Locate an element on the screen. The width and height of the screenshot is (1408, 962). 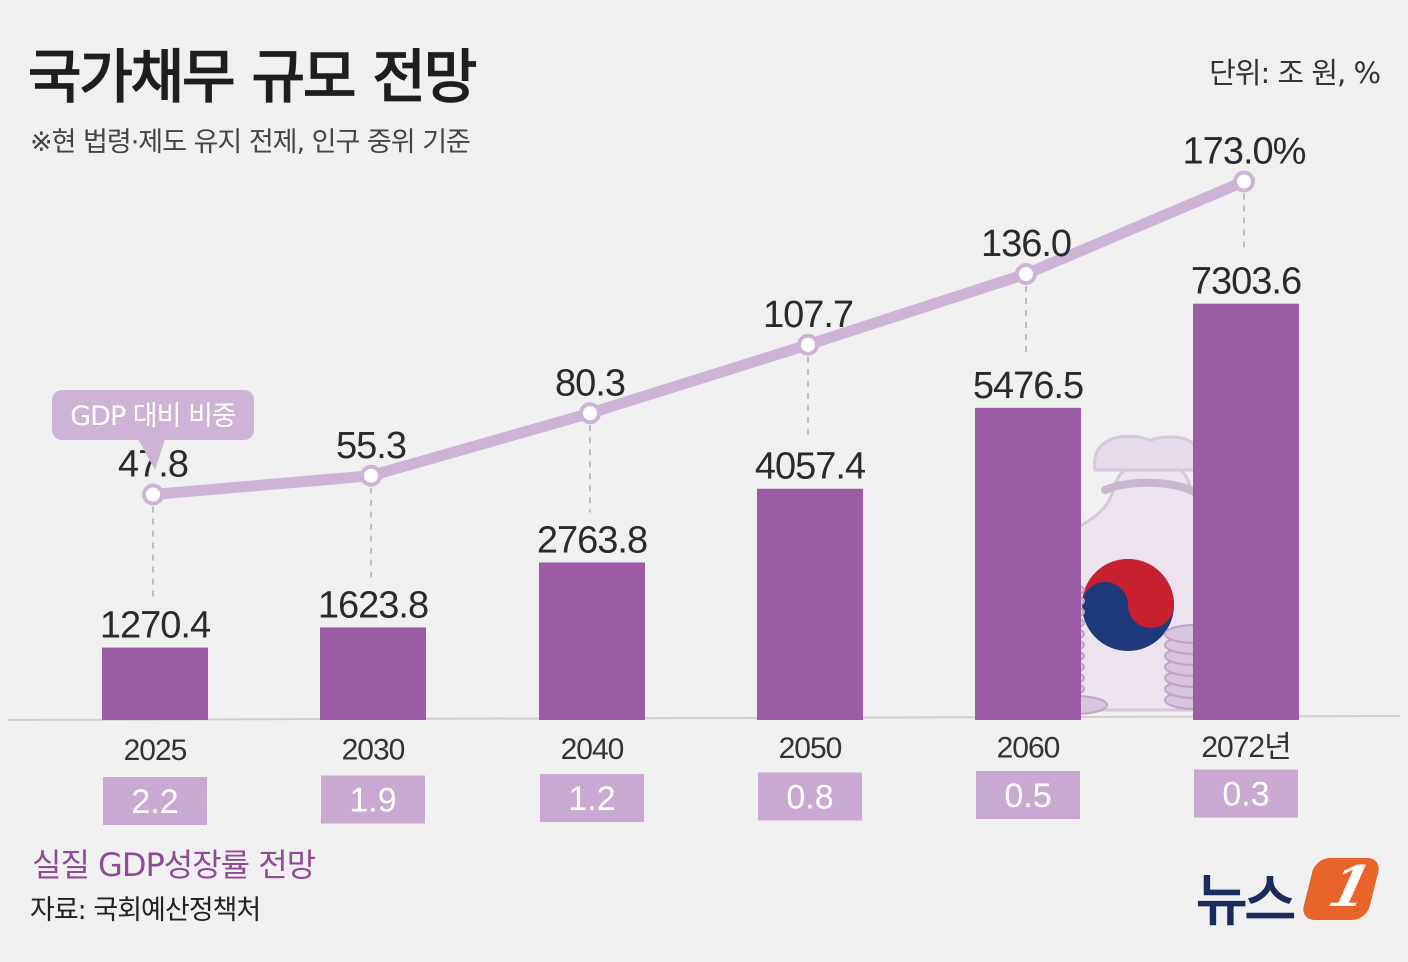
logo-mark: 1 is located at coordinates (1341, 887).